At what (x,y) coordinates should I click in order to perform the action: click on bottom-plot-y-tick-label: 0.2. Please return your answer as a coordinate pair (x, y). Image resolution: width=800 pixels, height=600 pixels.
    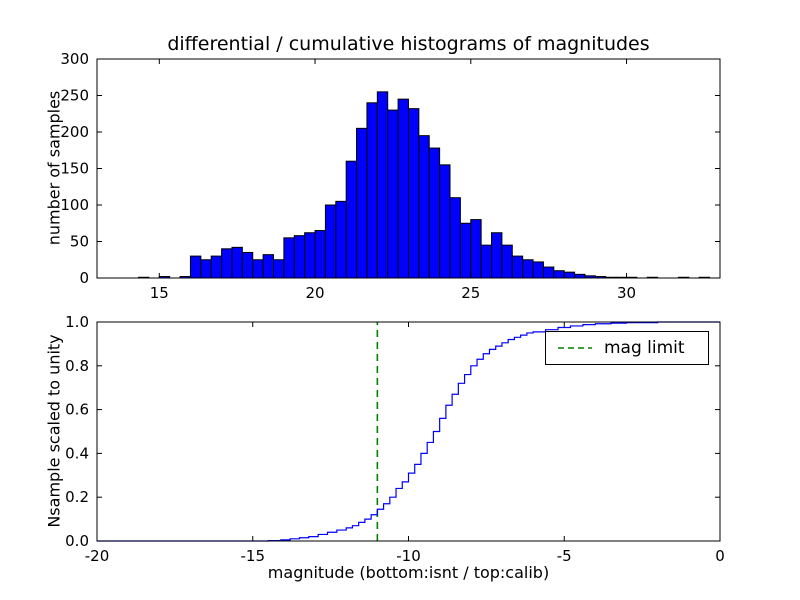
    Looking at the image, I should click on (77, 497).